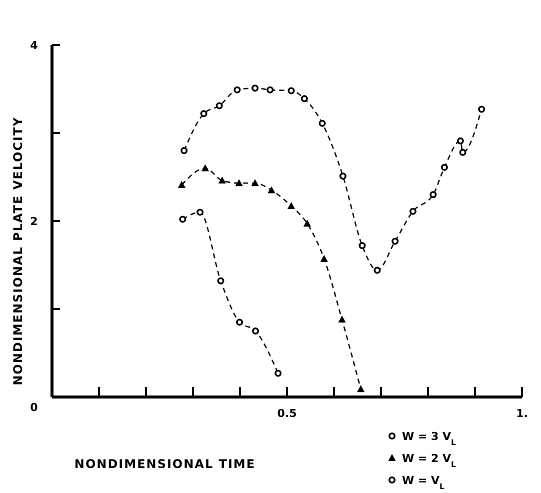 Image resolution: width=541 pixels, height=493 pixels. What do you see at coordinates (18, 251) in the screenshot?
I see `y-axis-title: NONDIMENSIONAL PLATE VELOCITY` at bounding box center [18, 251].